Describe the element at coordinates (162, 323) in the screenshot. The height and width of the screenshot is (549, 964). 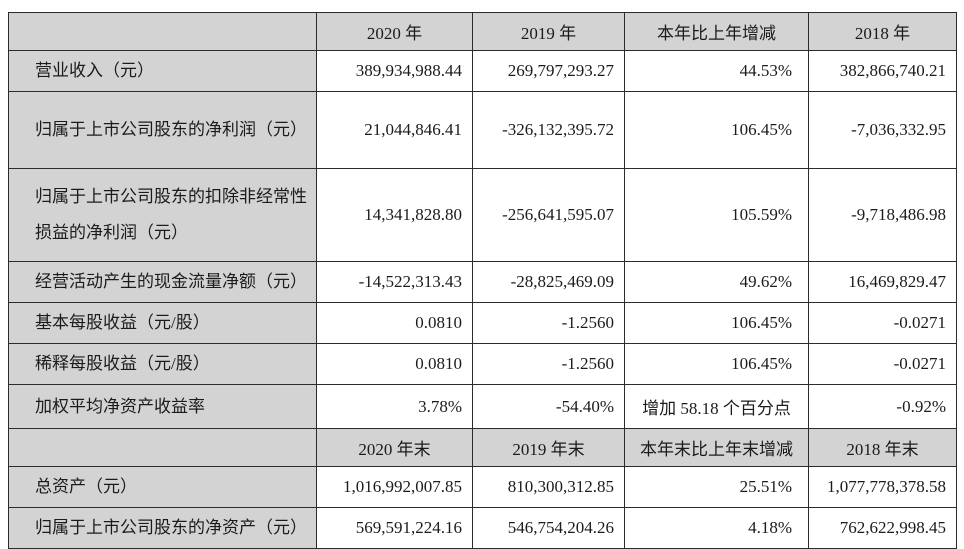
I see `row-label: 基本每股收益（元/股）` at that location.